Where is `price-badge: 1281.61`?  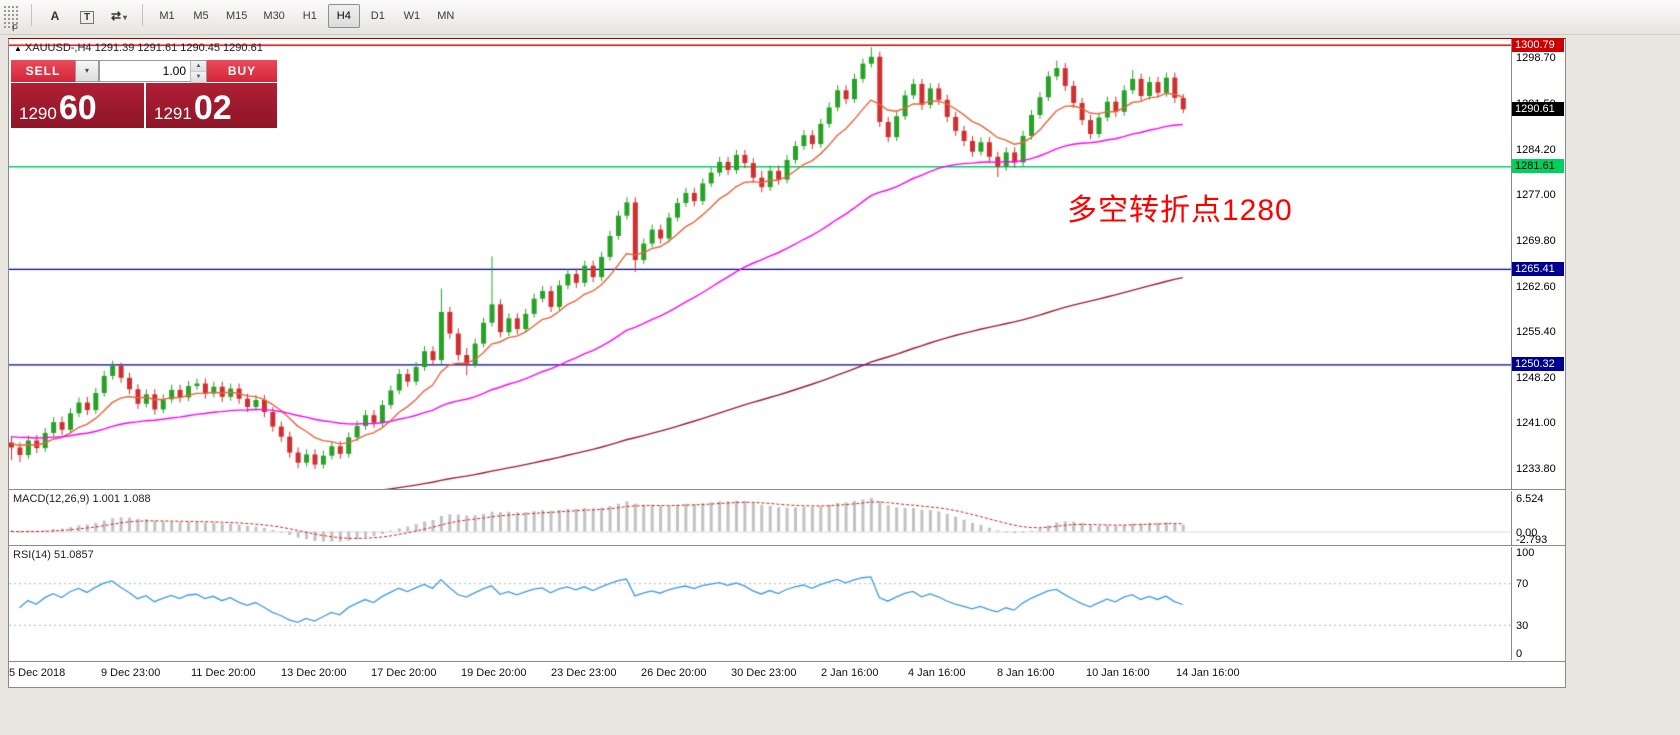
price-badge: 1281.61 is located at coordinates (1538, 166).